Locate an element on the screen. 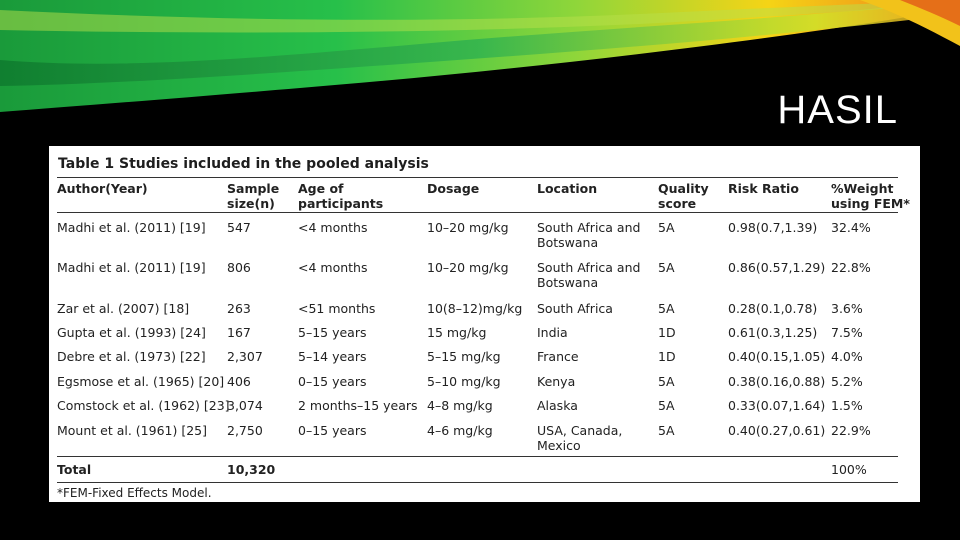 This screenshot has width=960, height=540. cell-dosage-line: 5–10 mg/kg is located at coordinates (464, 381).